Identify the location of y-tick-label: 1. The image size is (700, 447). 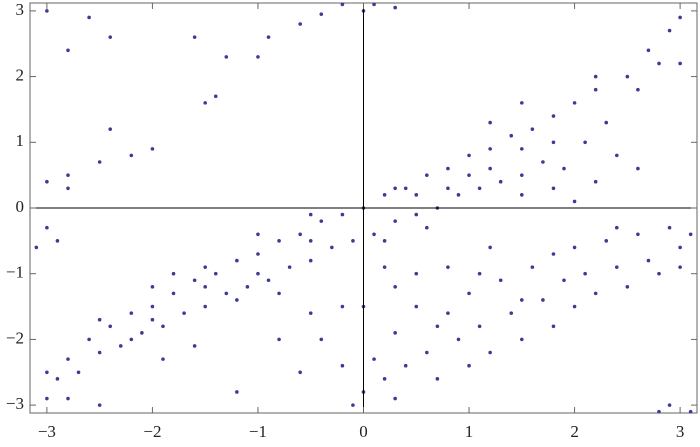
(20, 140).